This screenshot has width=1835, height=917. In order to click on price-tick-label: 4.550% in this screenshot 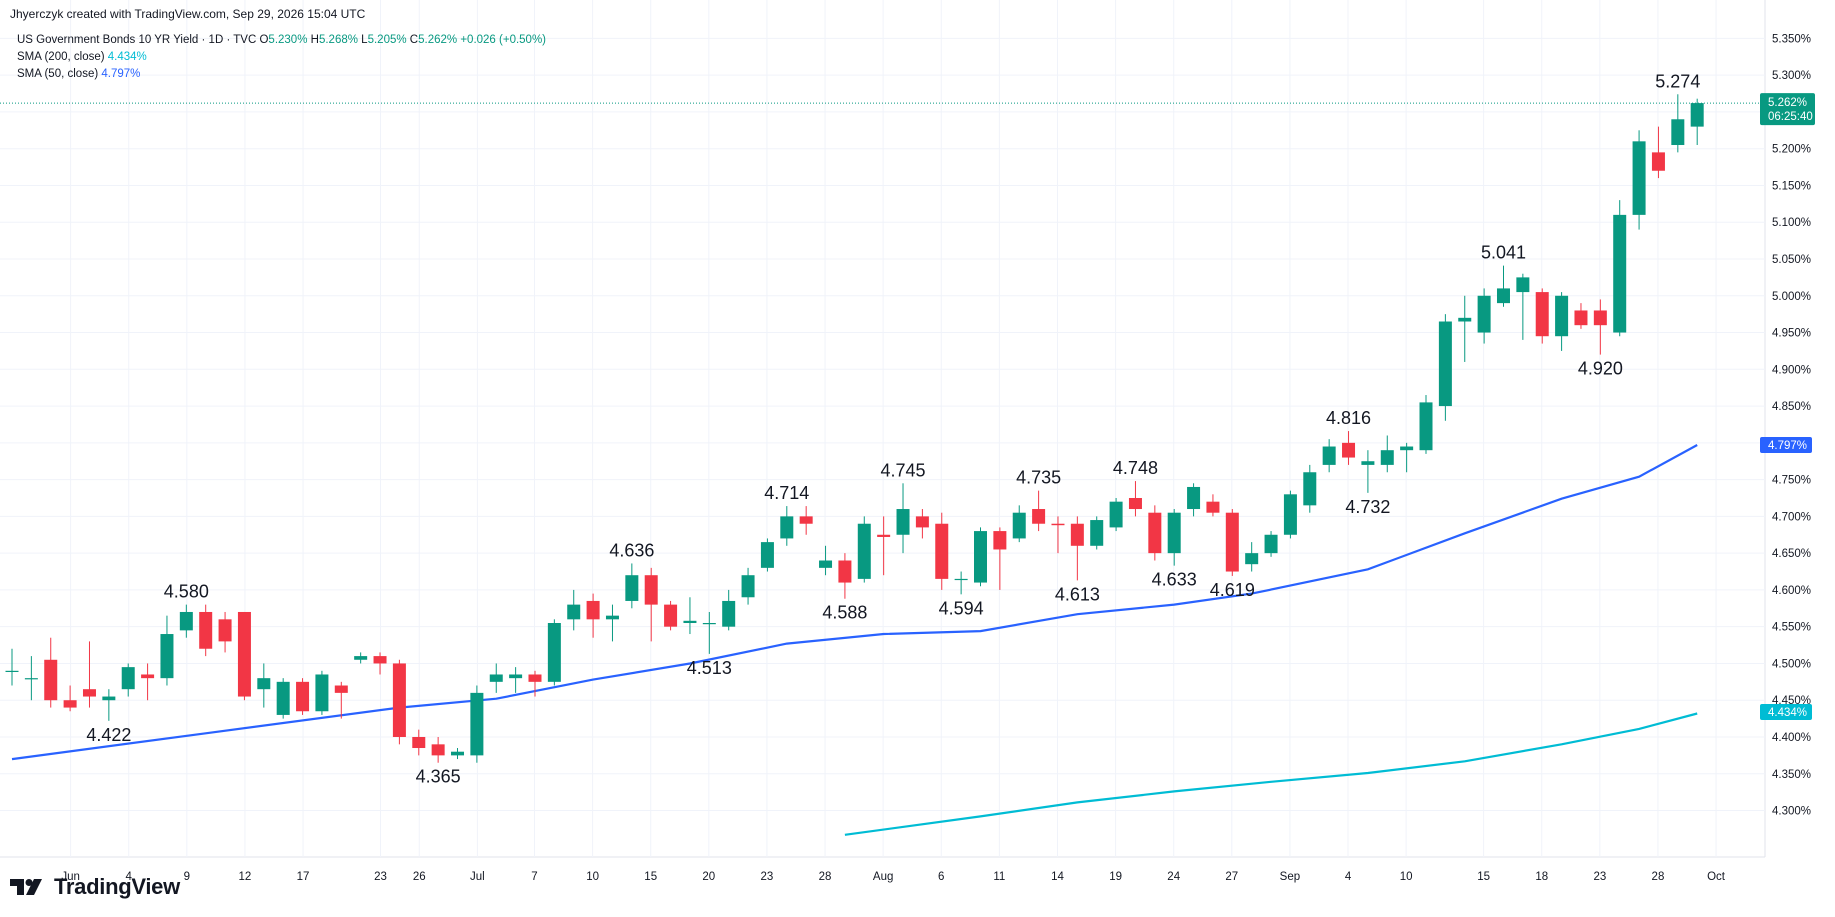, I will do `click(1791, 628)`.